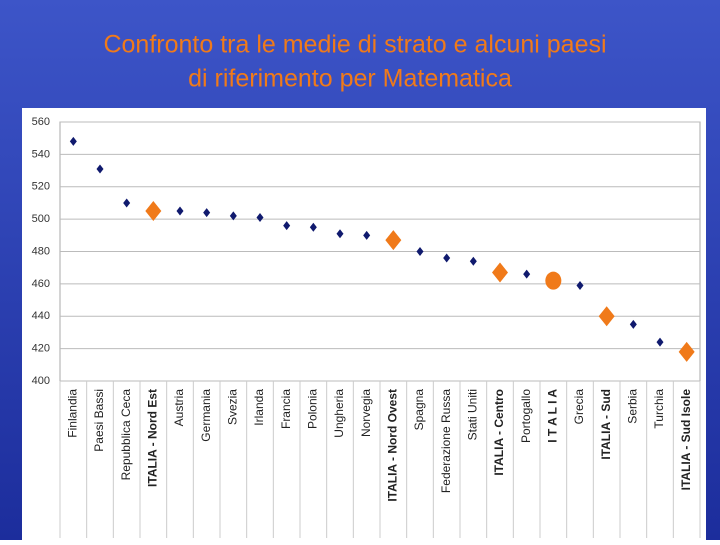 The width and height of the screenshot is (720, 545). Describe the element at coordinates (473, 414) in the screenshot. I see `x-tick-label: Stati Uniti` at that location.